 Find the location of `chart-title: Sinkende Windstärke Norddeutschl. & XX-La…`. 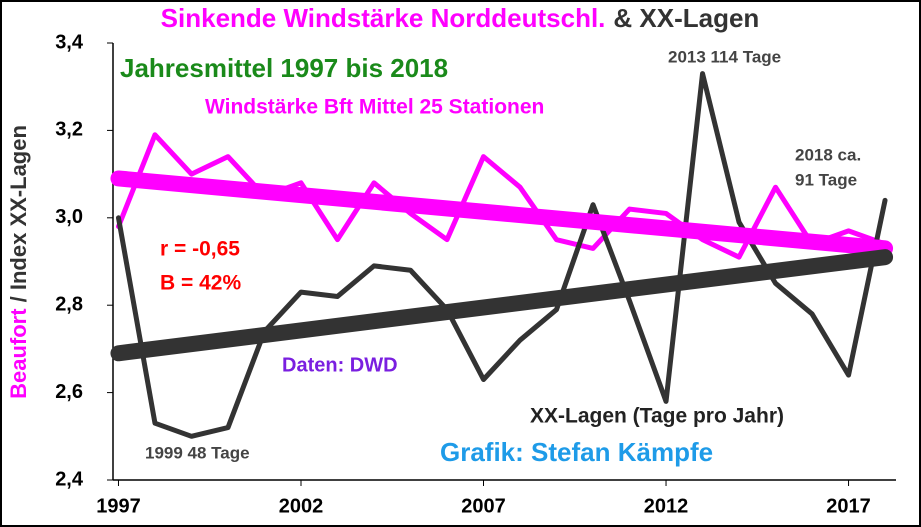

chart-title: Sinkende Windstärke Norddeutschl. & XX-La… is located at coordinates (460, 18).